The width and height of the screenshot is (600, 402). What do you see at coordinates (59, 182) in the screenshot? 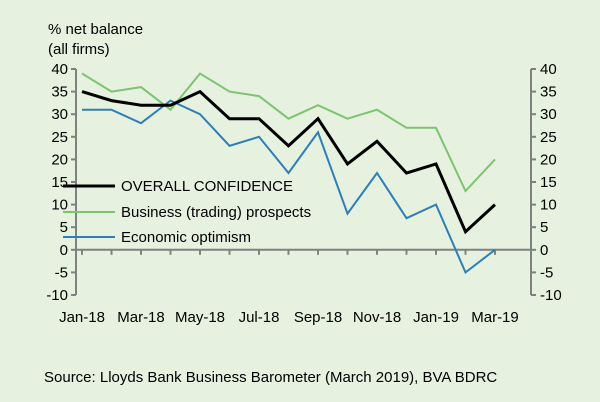
I see `left-y-tick-label: 15` at bounding box center [59, 182].